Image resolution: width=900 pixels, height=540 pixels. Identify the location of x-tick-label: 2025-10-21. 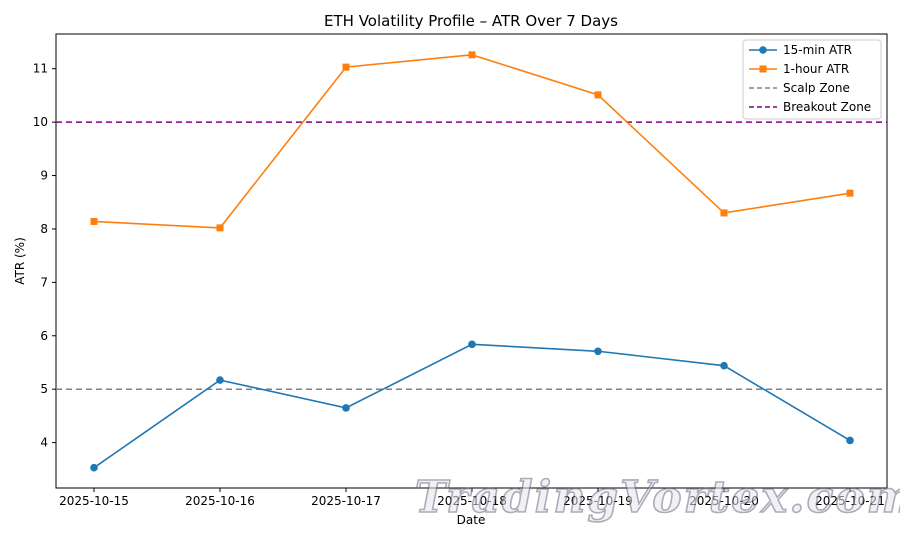
(850, 501).